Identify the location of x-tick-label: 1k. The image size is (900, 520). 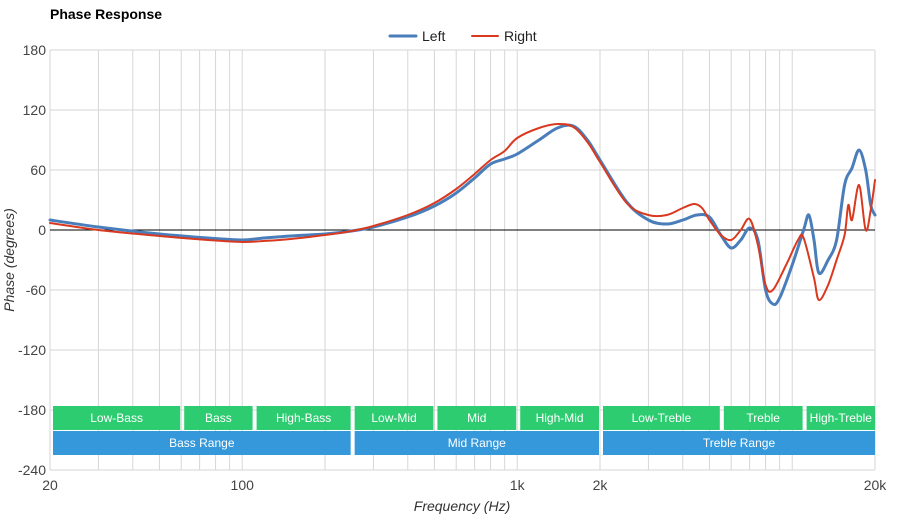
(518, 485).